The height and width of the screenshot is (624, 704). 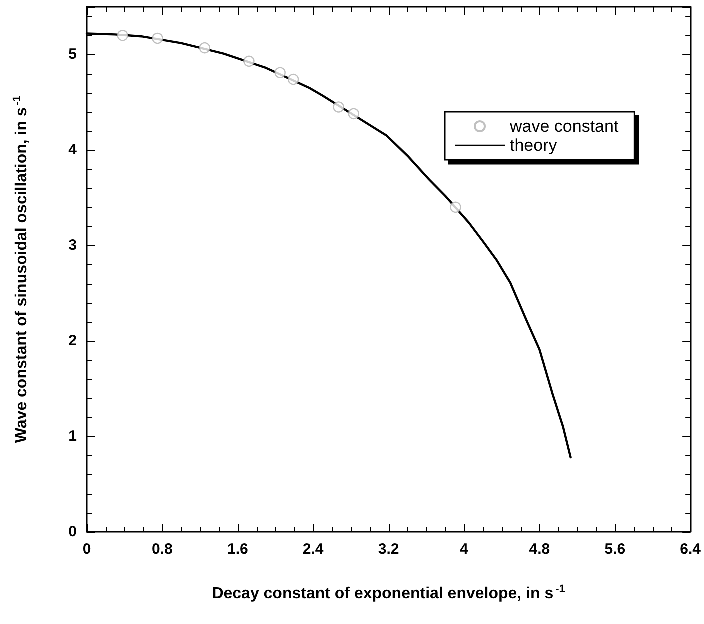 I want to click on y-tick-label: 2, so click(x=72, y=341).